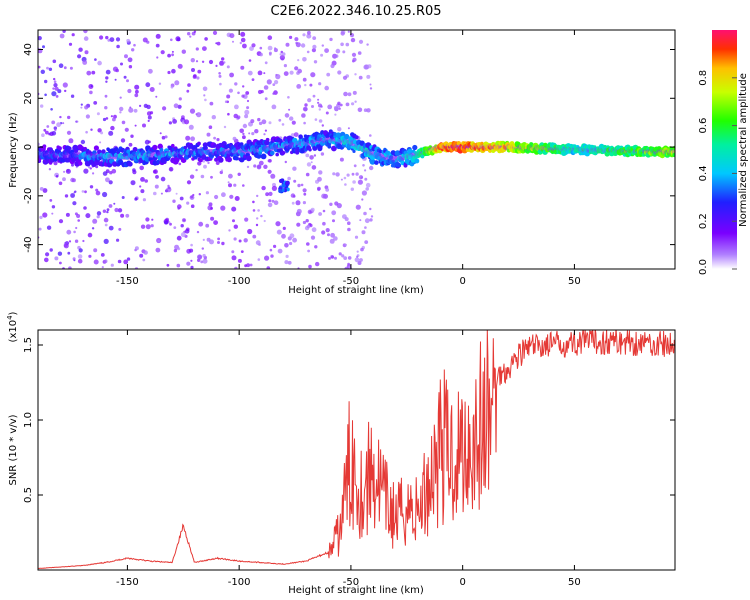 The height and width of the screenshot is (600, 750). Describe the element at coordinates (743, 150) in the screenshot. I see `colorbar-label: Normalized spectral amplitude` at that location.